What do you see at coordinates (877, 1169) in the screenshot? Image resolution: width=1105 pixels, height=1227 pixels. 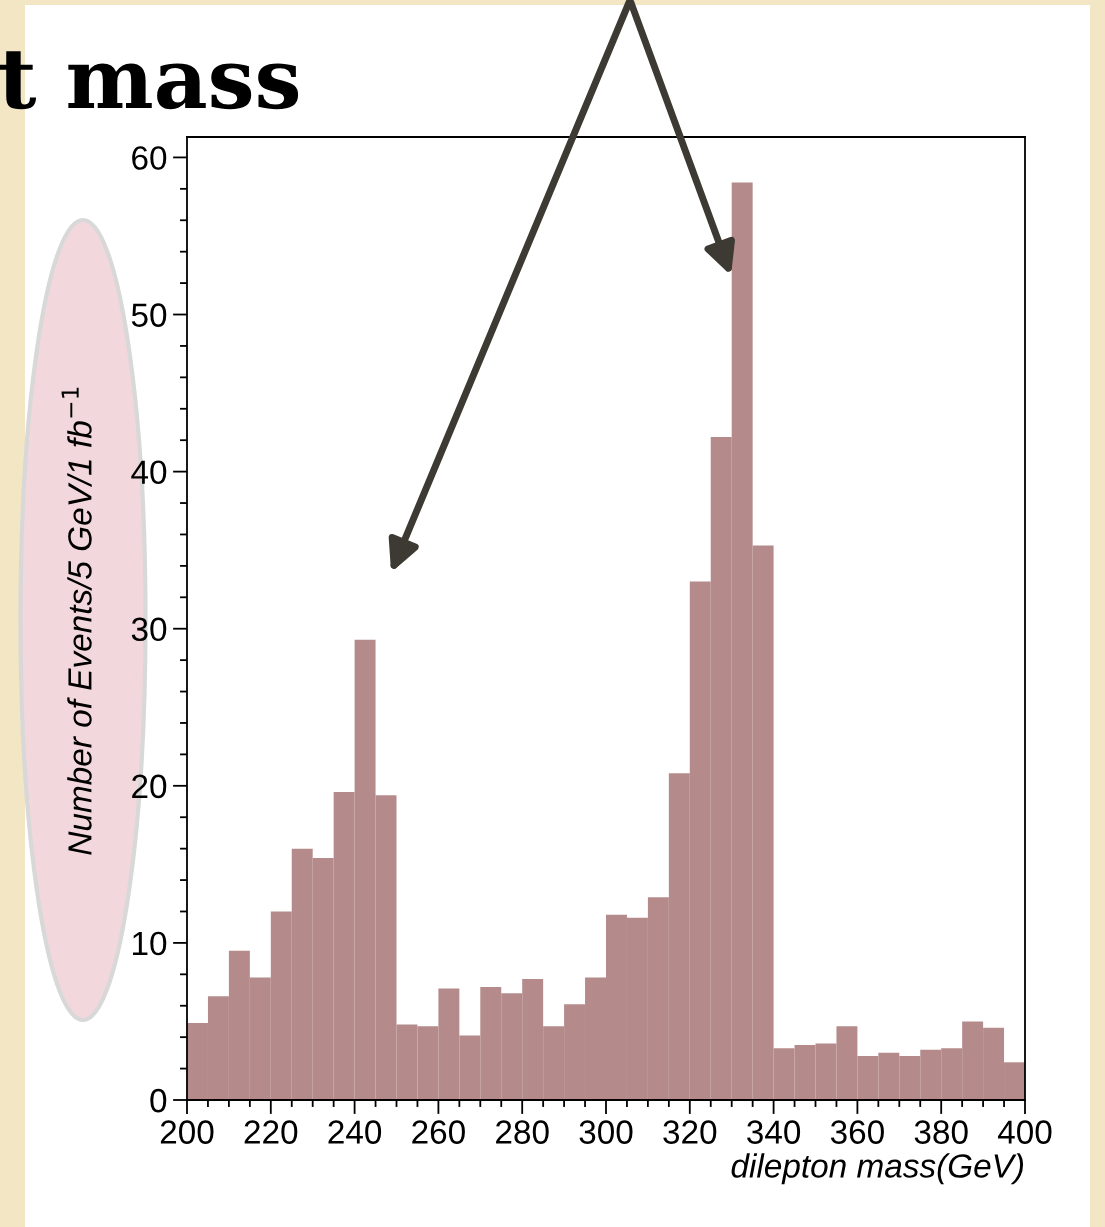 I see `x-axis-title: dilepton mass(GeV)` at bounding box center [877, 1169].